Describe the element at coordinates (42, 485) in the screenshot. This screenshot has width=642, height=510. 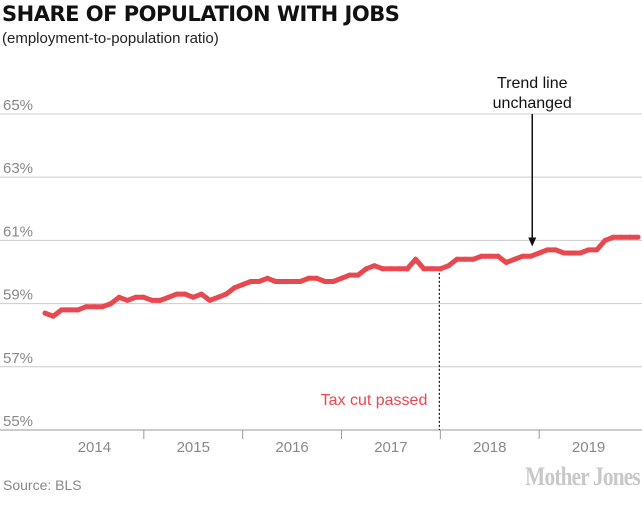
I see `source-note: Source: BLS` at that location.